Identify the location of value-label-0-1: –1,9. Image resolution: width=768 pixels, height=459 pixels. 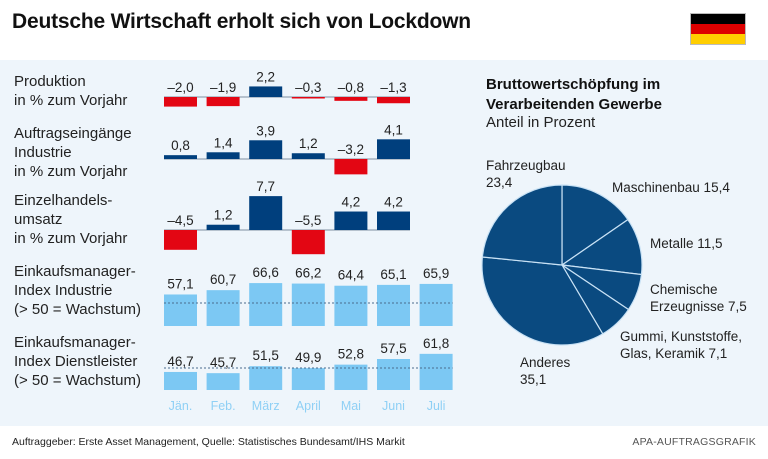
(223, 87).